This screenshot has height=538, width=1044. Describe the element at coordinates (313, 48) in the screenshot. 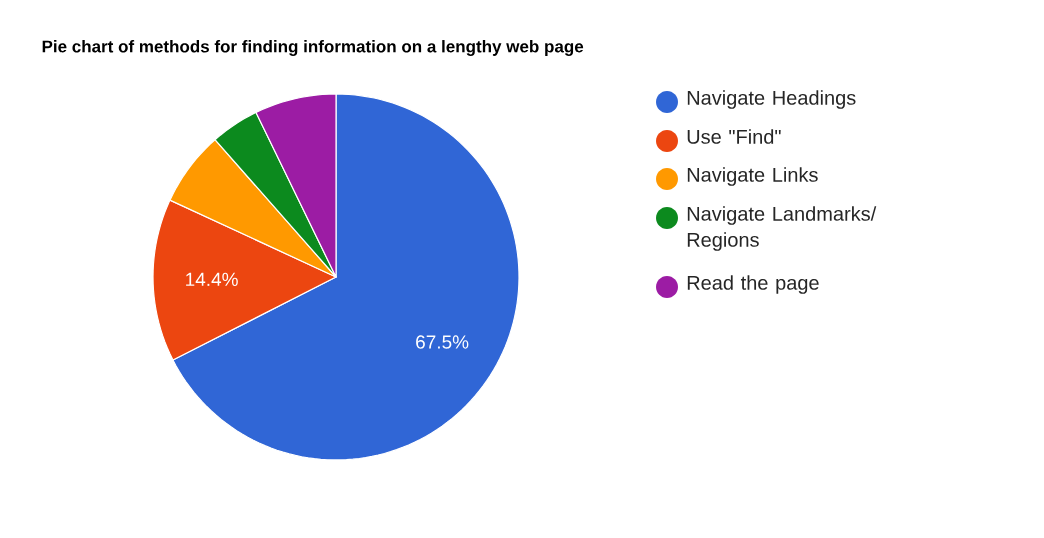

I see `chart-title: Pie chart of methods for finding information on a lengthy web page` at that location.